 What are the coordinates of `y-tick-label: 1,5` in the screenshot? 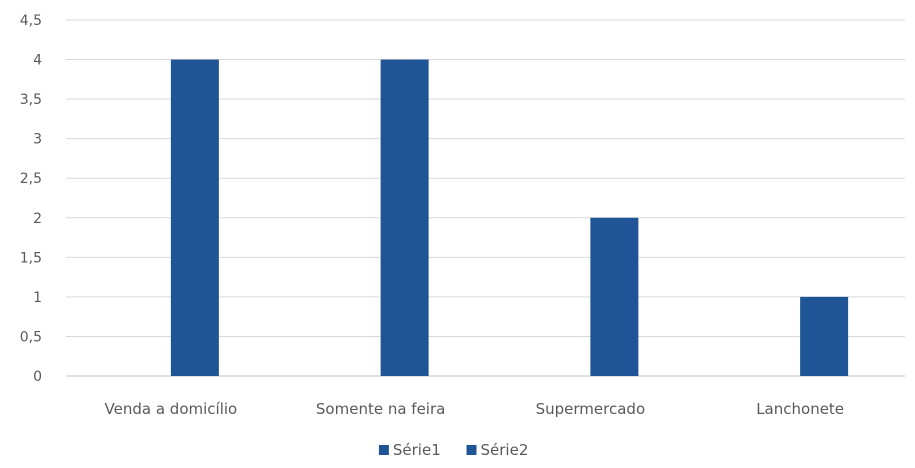 It's located at (31, 258).